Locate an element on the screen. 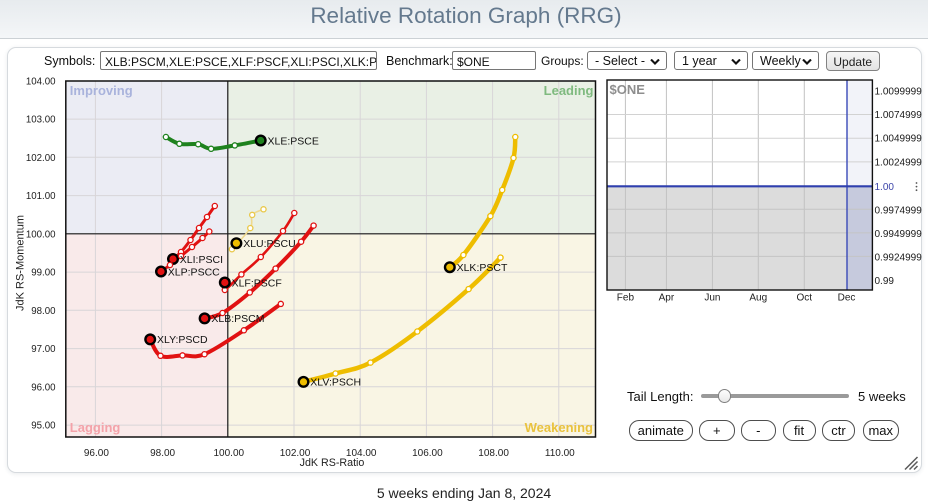 The width and height of the screenshot is (928, 504). svg-text: 0.9974999 is located at coordinates (899, 211).